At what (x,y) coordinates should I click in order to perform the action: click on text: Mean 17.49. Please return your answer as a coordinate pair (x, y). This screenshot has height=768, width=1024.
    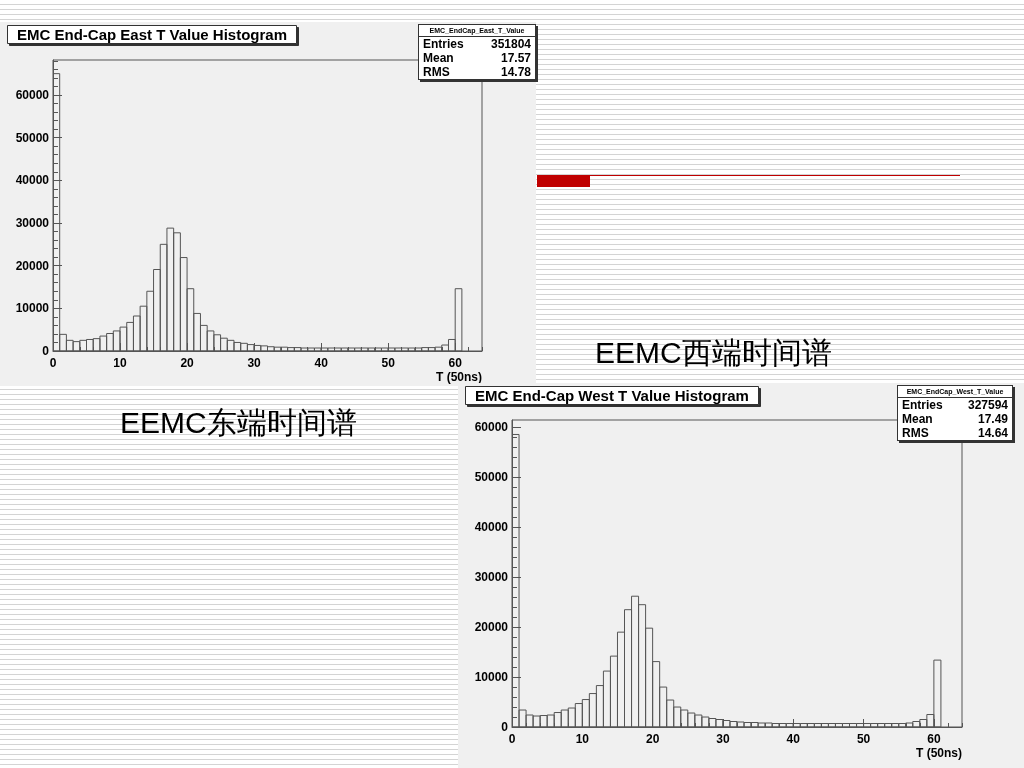
    Looking at the image, I should click on (955, 419).